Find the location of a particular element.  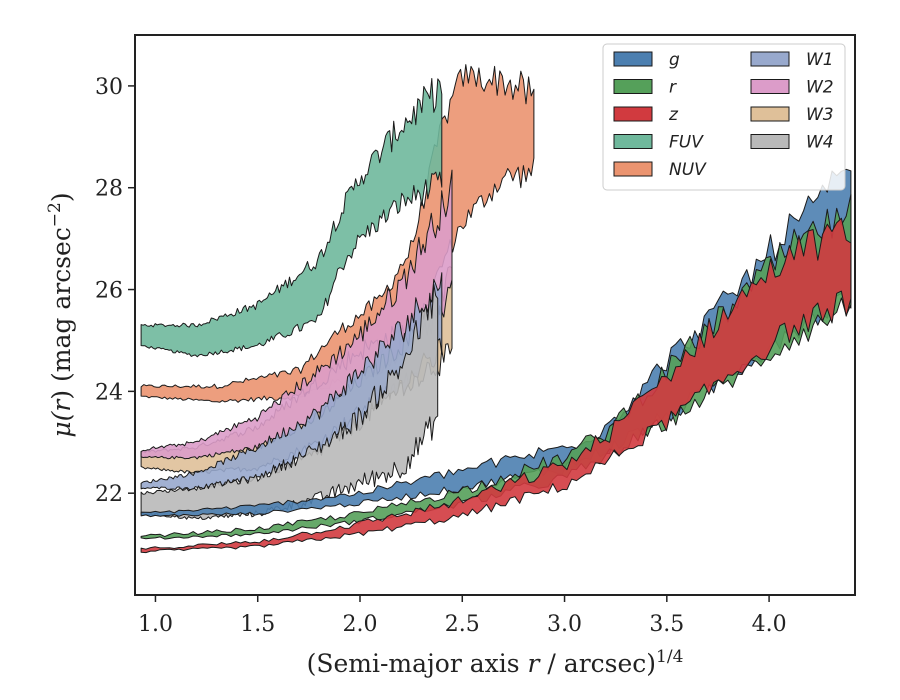

legend-swatch-r is located at coordinates (633, 86).